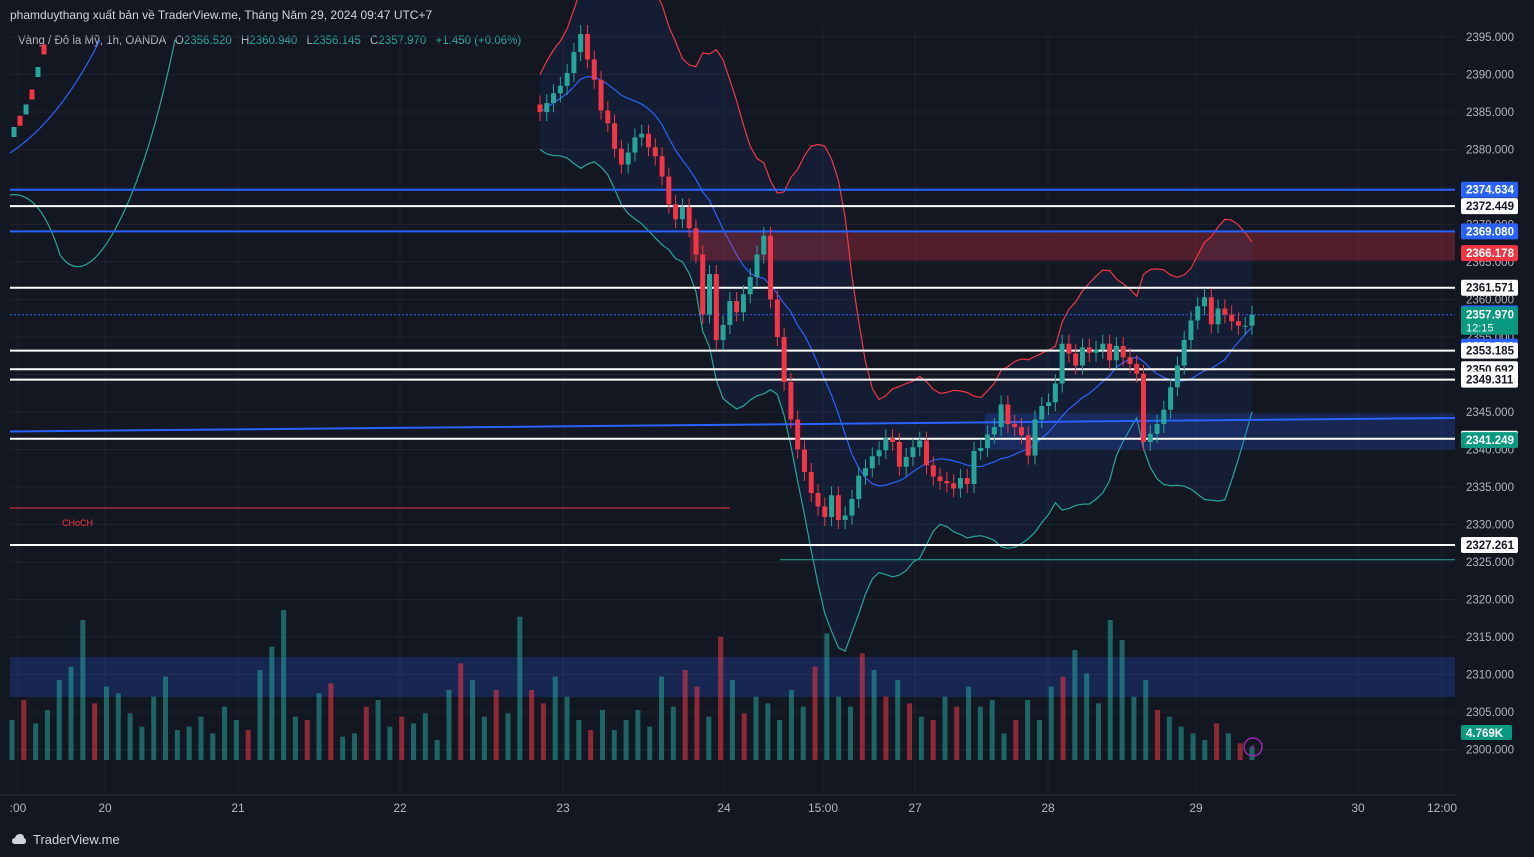 The height and width of the screenshot is (857, 1534). Describe the element at coordinates (309, 41) in the screenshot. I see `low-label: L` at that location.